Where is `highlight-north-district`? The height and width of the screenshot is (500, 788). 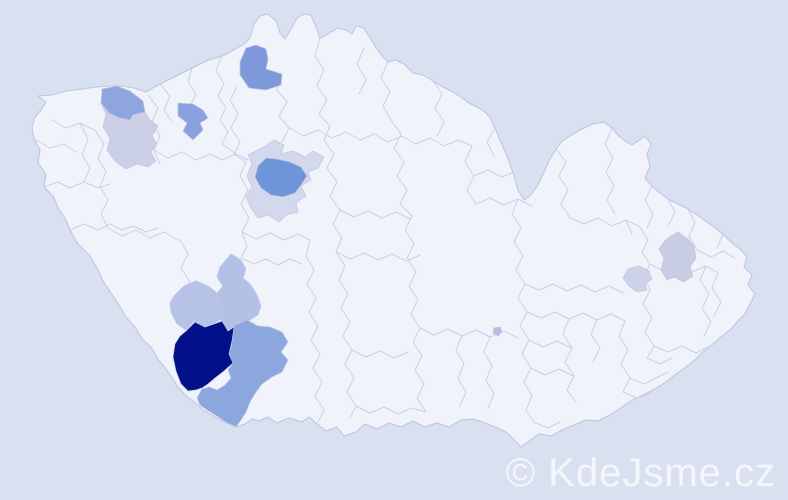
highlight-north-district is located at coordinates (261, 67).